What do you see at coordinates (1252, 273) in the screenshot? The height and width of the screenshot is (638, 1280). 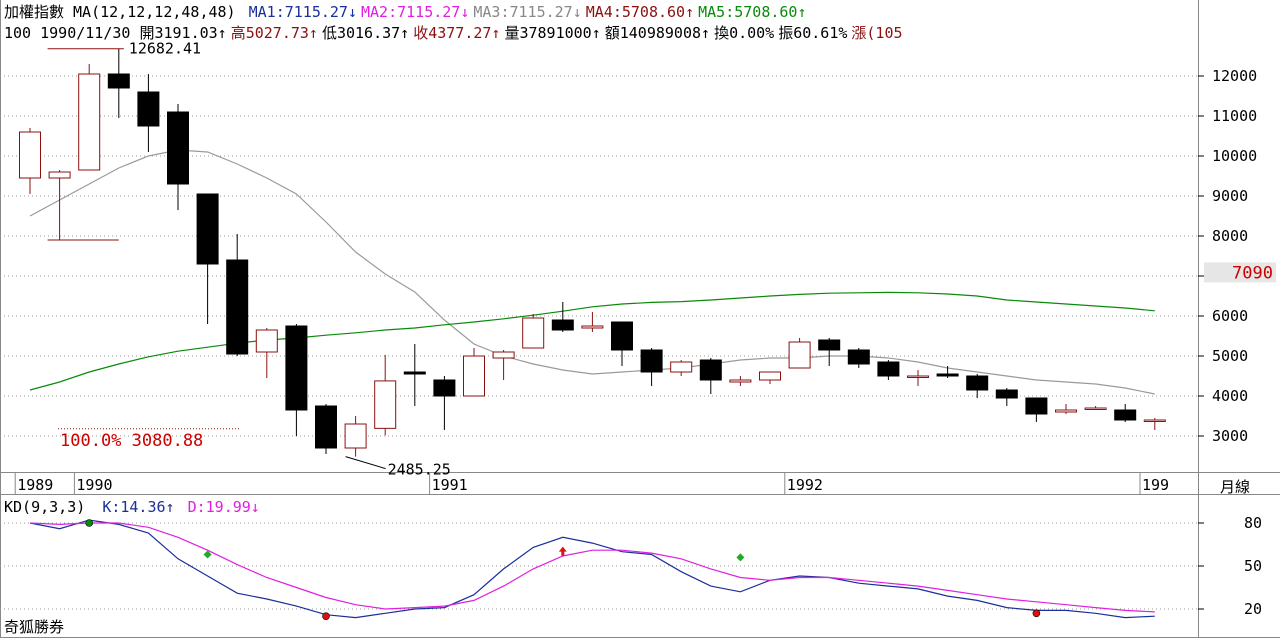 I see `current-price-label: 7090` at bounding box center [1252, 273].